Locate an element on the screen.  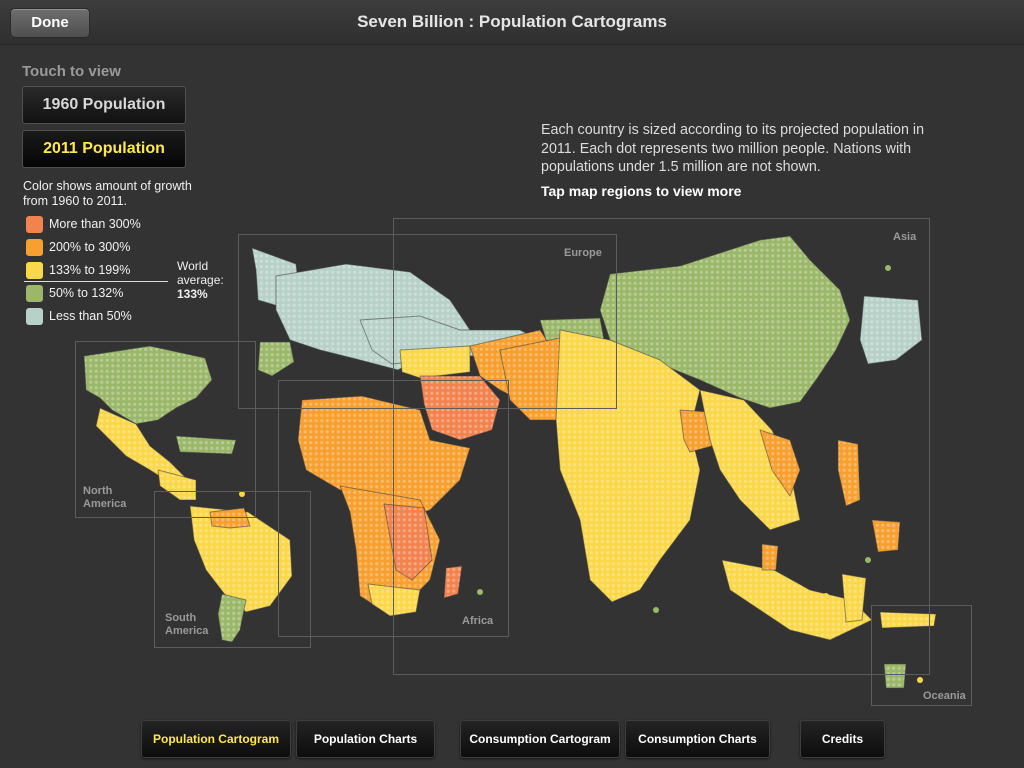
nav-population-charts: Population Charts is located at coordinates (365, 739).